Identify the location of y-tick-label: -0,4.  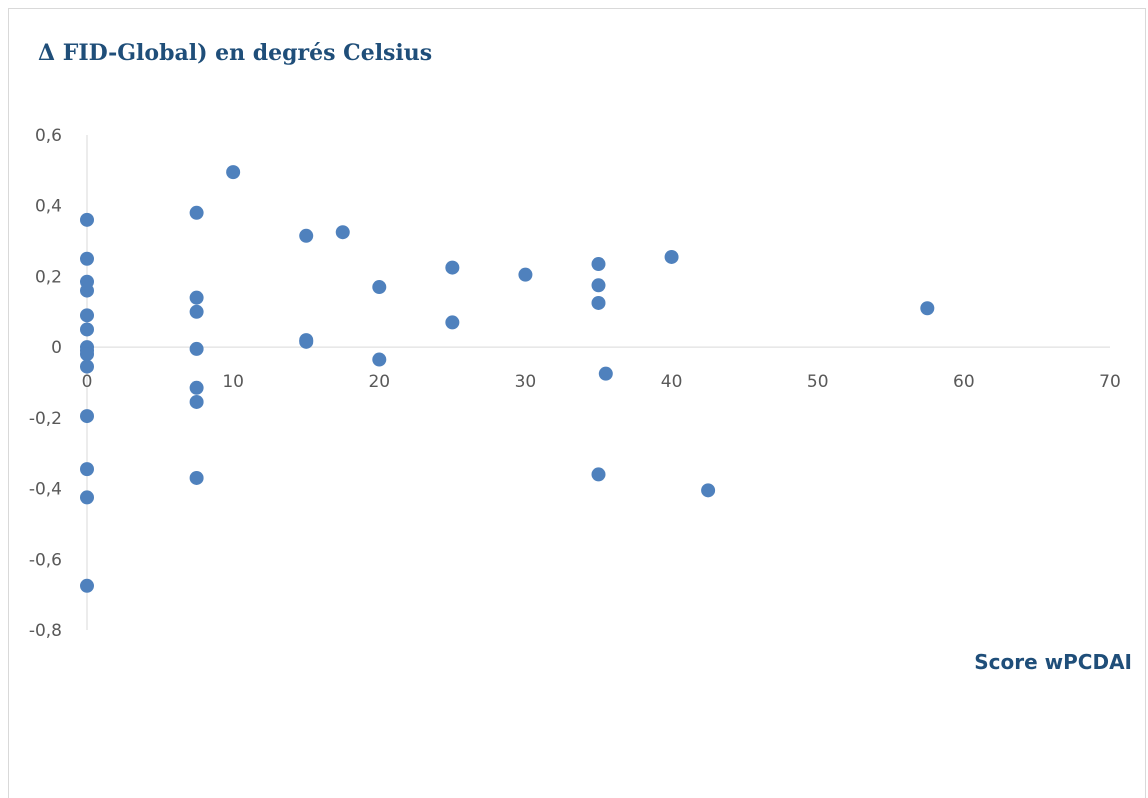
(45, 490).